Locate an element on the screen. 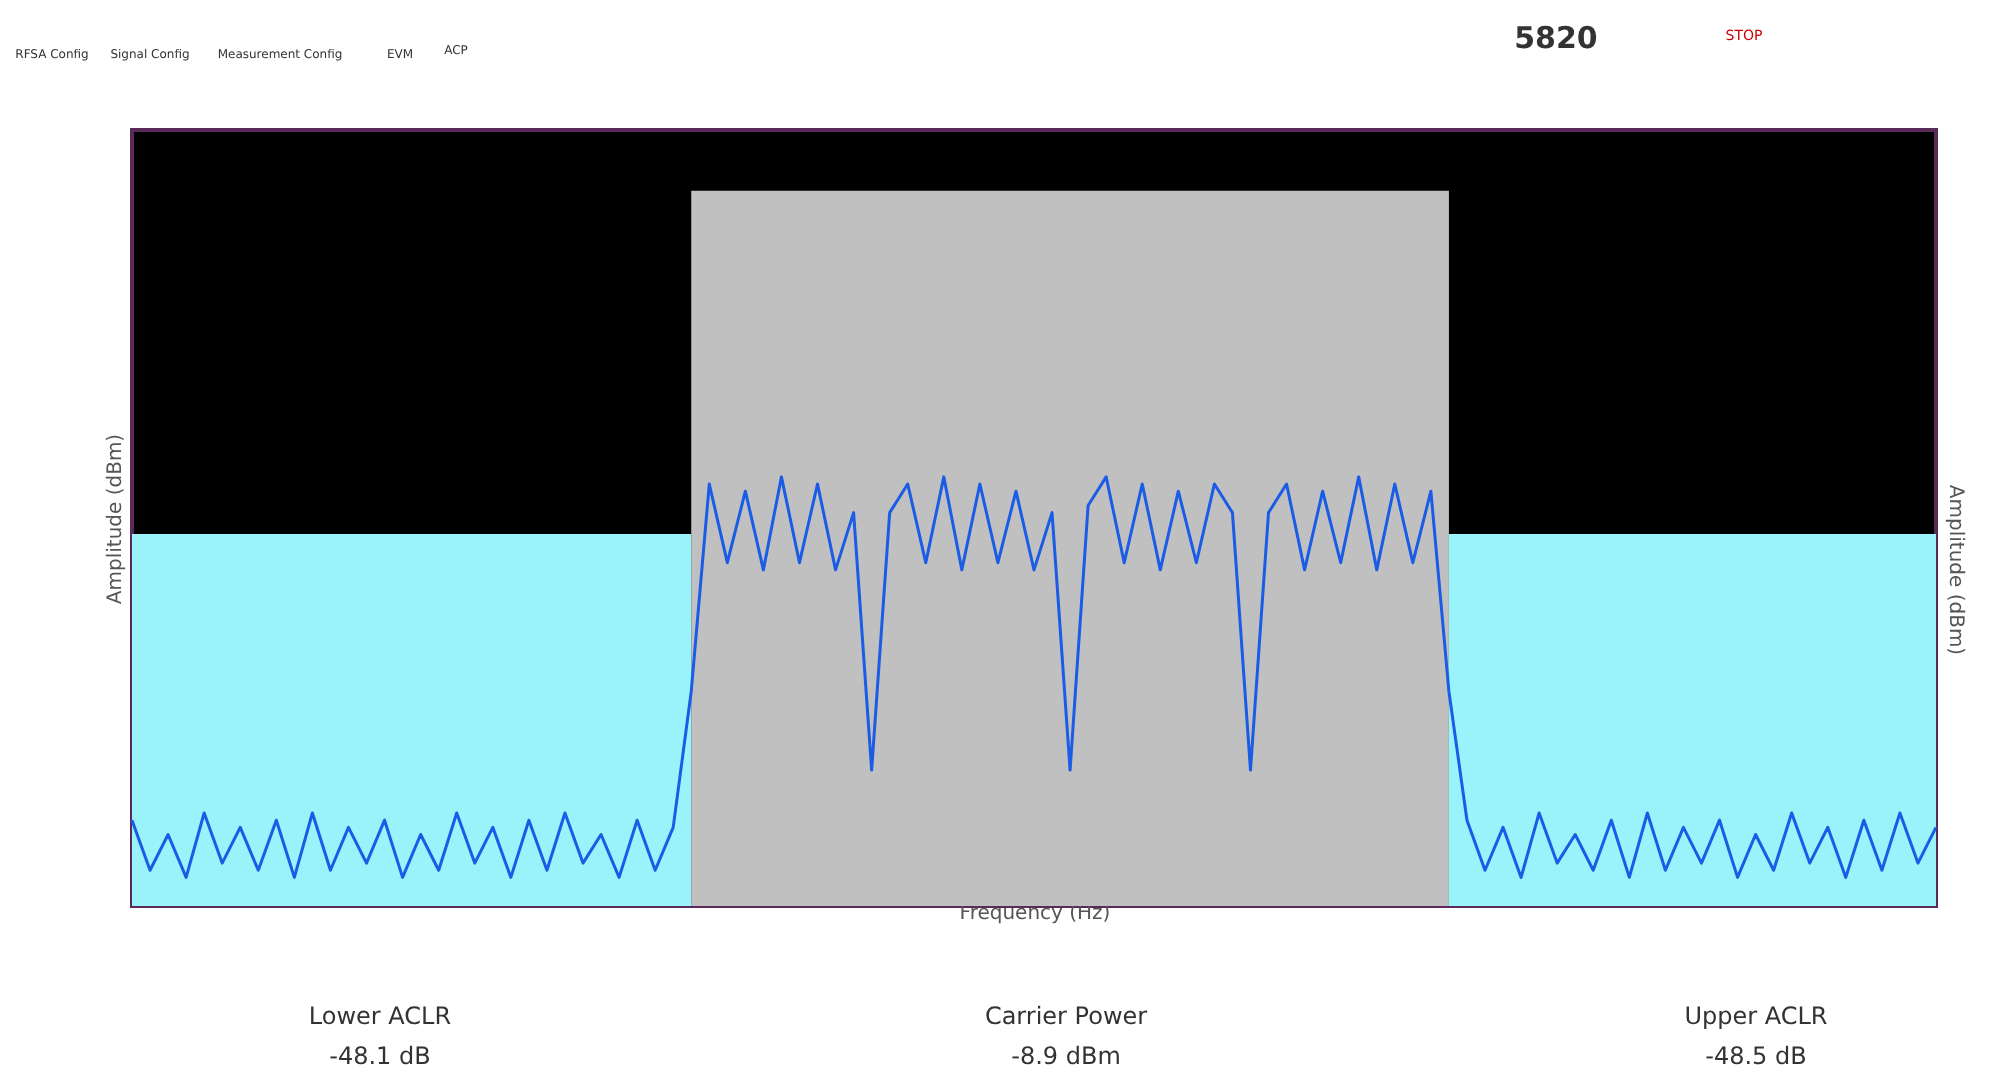 Image resolution: width=2000 pixels, height=1088 pixels. y-axis-title: Amplitude (dBm) is located at coordinates (116, 519).